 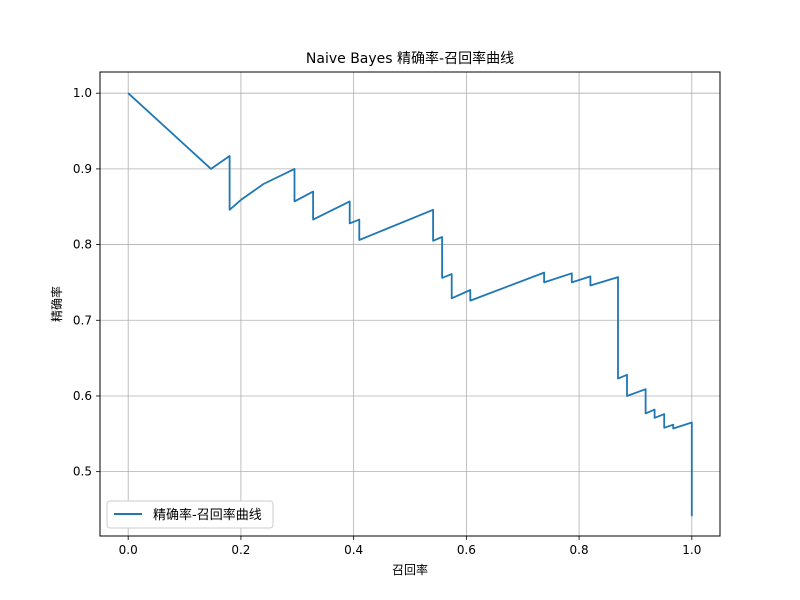 What do you see at coordinates (128, 550) in the screenshot?
I see `x-tick-label: 0.0` at bounding box center [128, 550].